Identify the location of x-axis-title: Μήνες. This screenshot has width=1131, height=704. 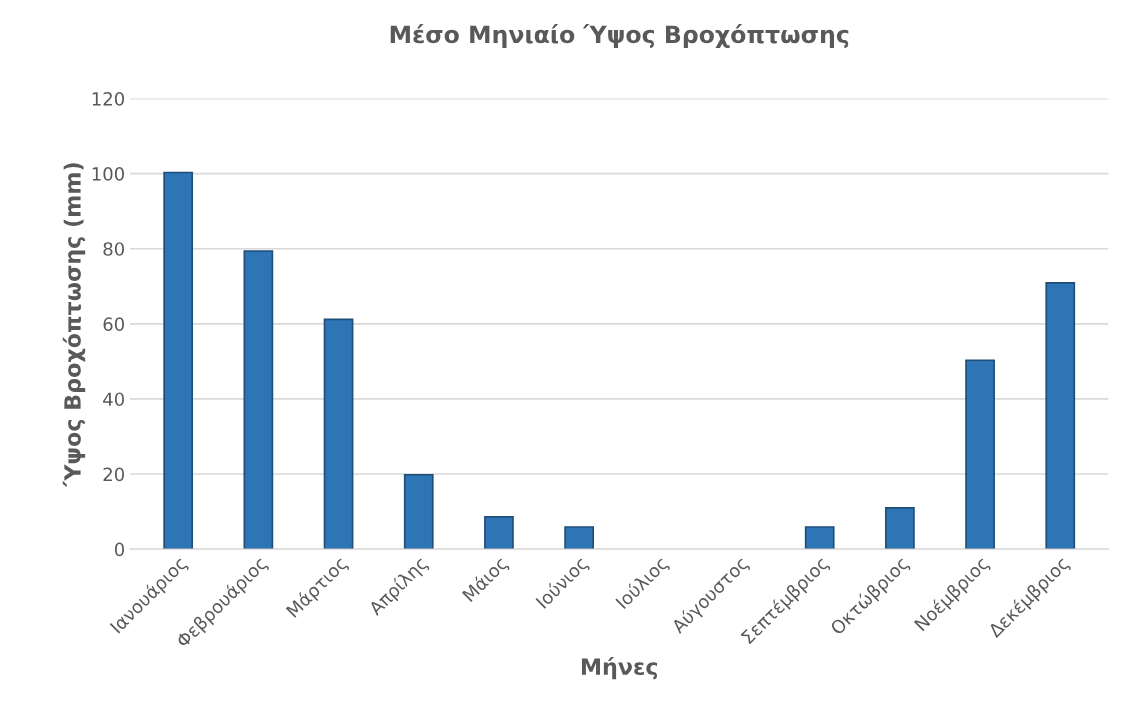
(619, 668).